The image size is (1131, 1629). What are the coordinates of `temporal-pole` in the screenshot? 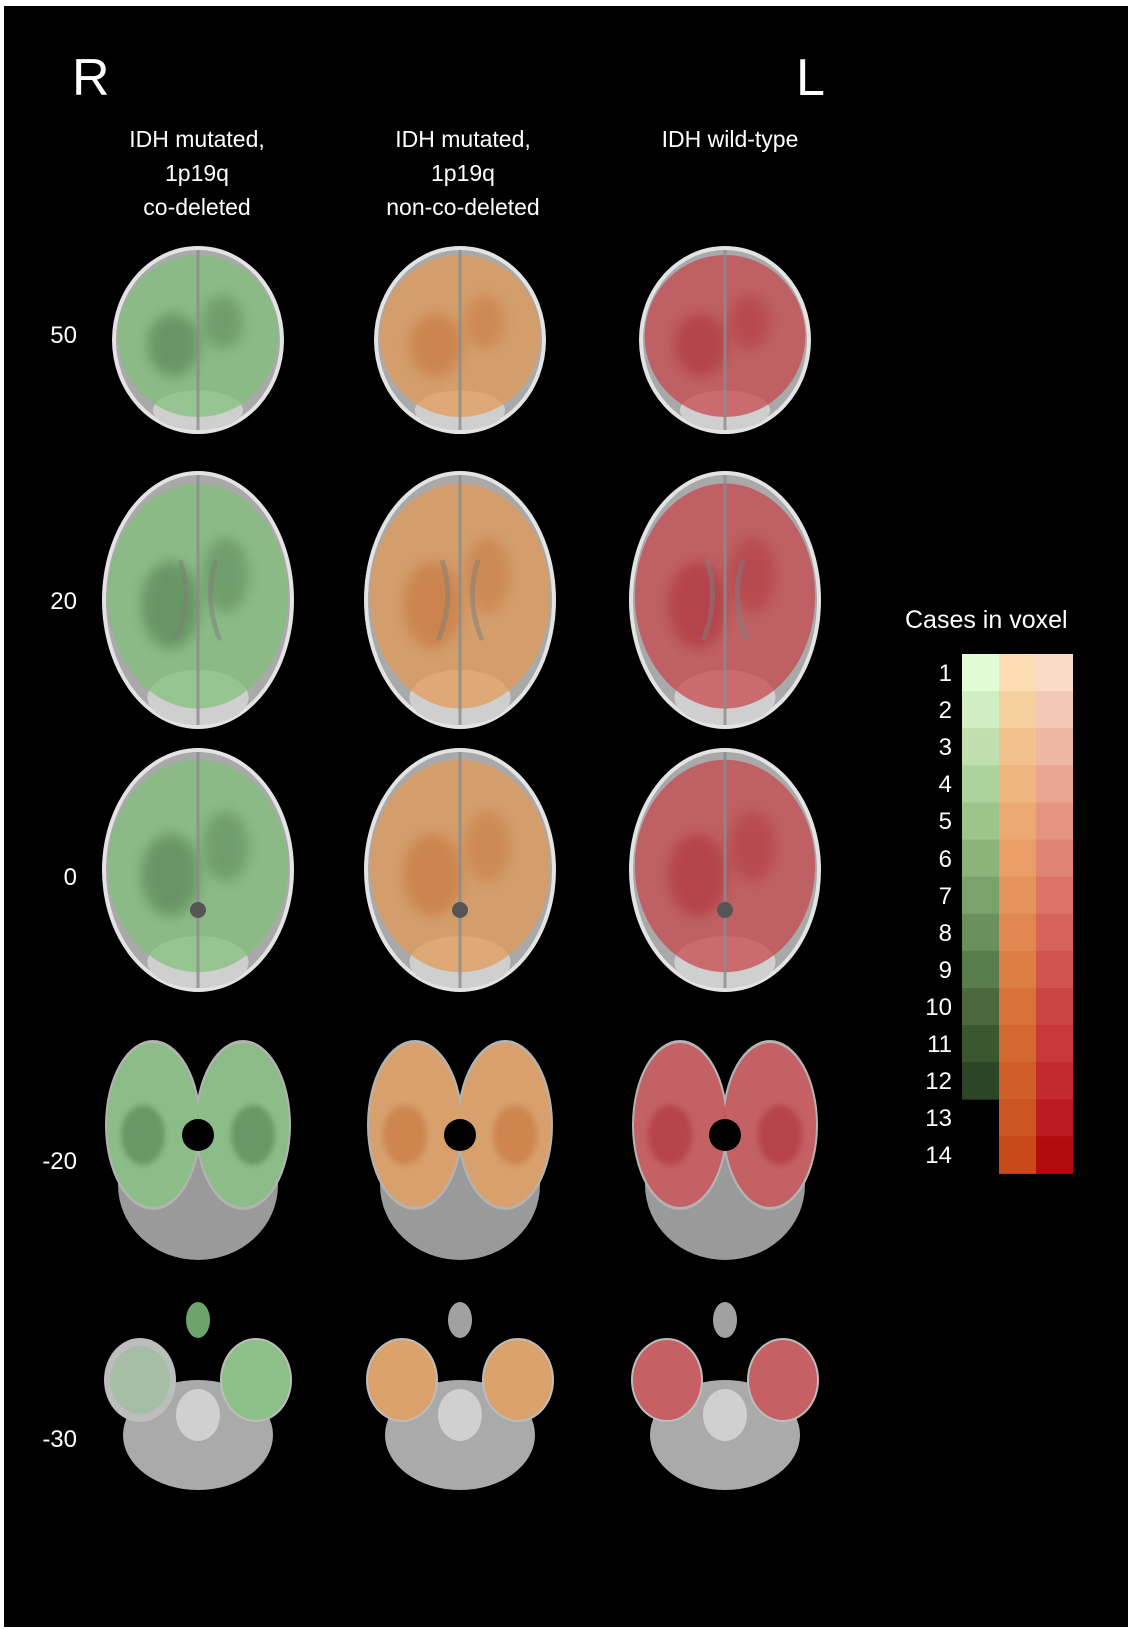 It's located at (140, 1380).